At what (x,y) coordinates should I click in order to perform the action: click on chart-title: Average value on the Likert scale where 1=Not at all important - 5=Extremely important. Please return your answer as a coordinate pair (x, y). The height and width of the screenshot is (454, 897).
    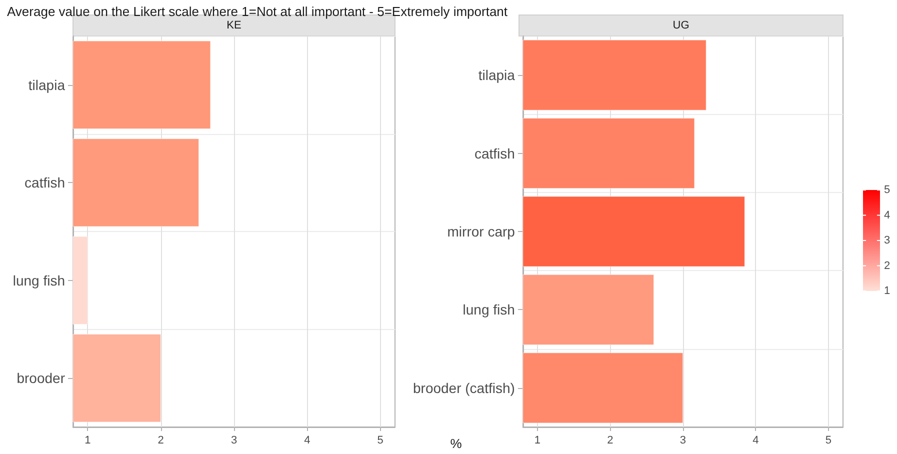
    Looking at the image, I should click on (257, 11).